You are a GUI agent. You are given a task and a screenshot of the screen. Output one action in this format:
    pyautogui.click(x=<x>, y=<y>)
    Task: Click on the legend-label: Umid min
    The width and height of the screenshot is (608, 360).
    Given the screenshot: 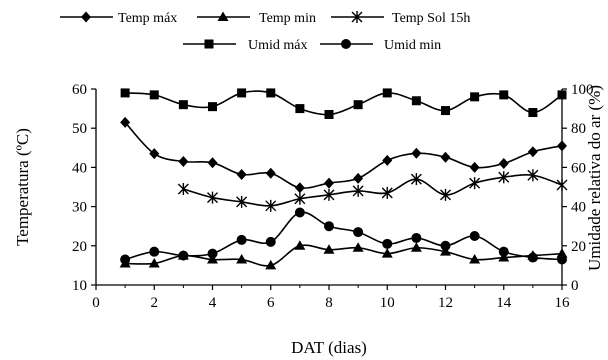 What is the action you would take?
    pyautogui.click(x=412, y=45)
    